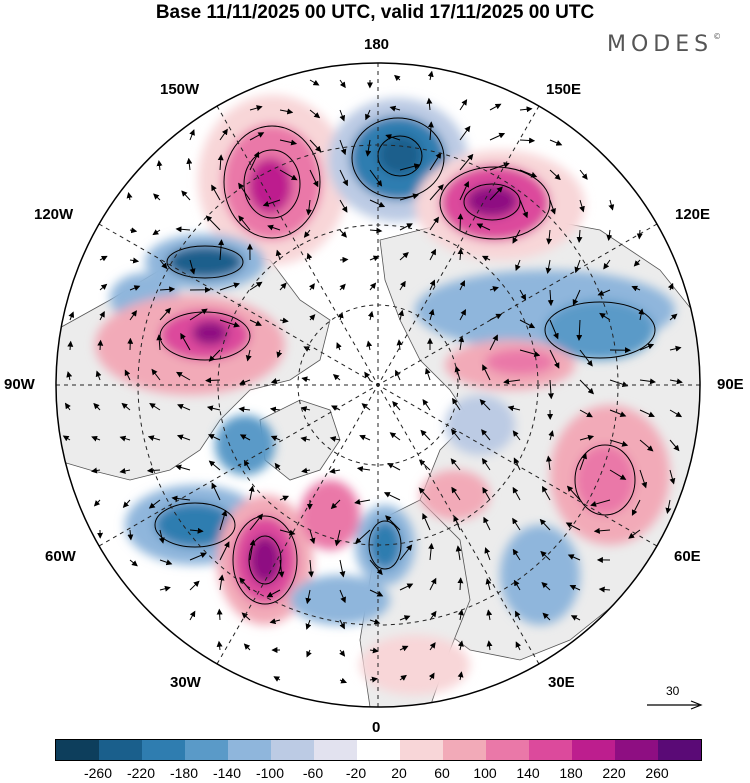 The height and width of the screenshot is (783, 750). Describe the element at coordinates (60, 556) in the screenshot. I see `lon-label-60w: 60W` at that location.